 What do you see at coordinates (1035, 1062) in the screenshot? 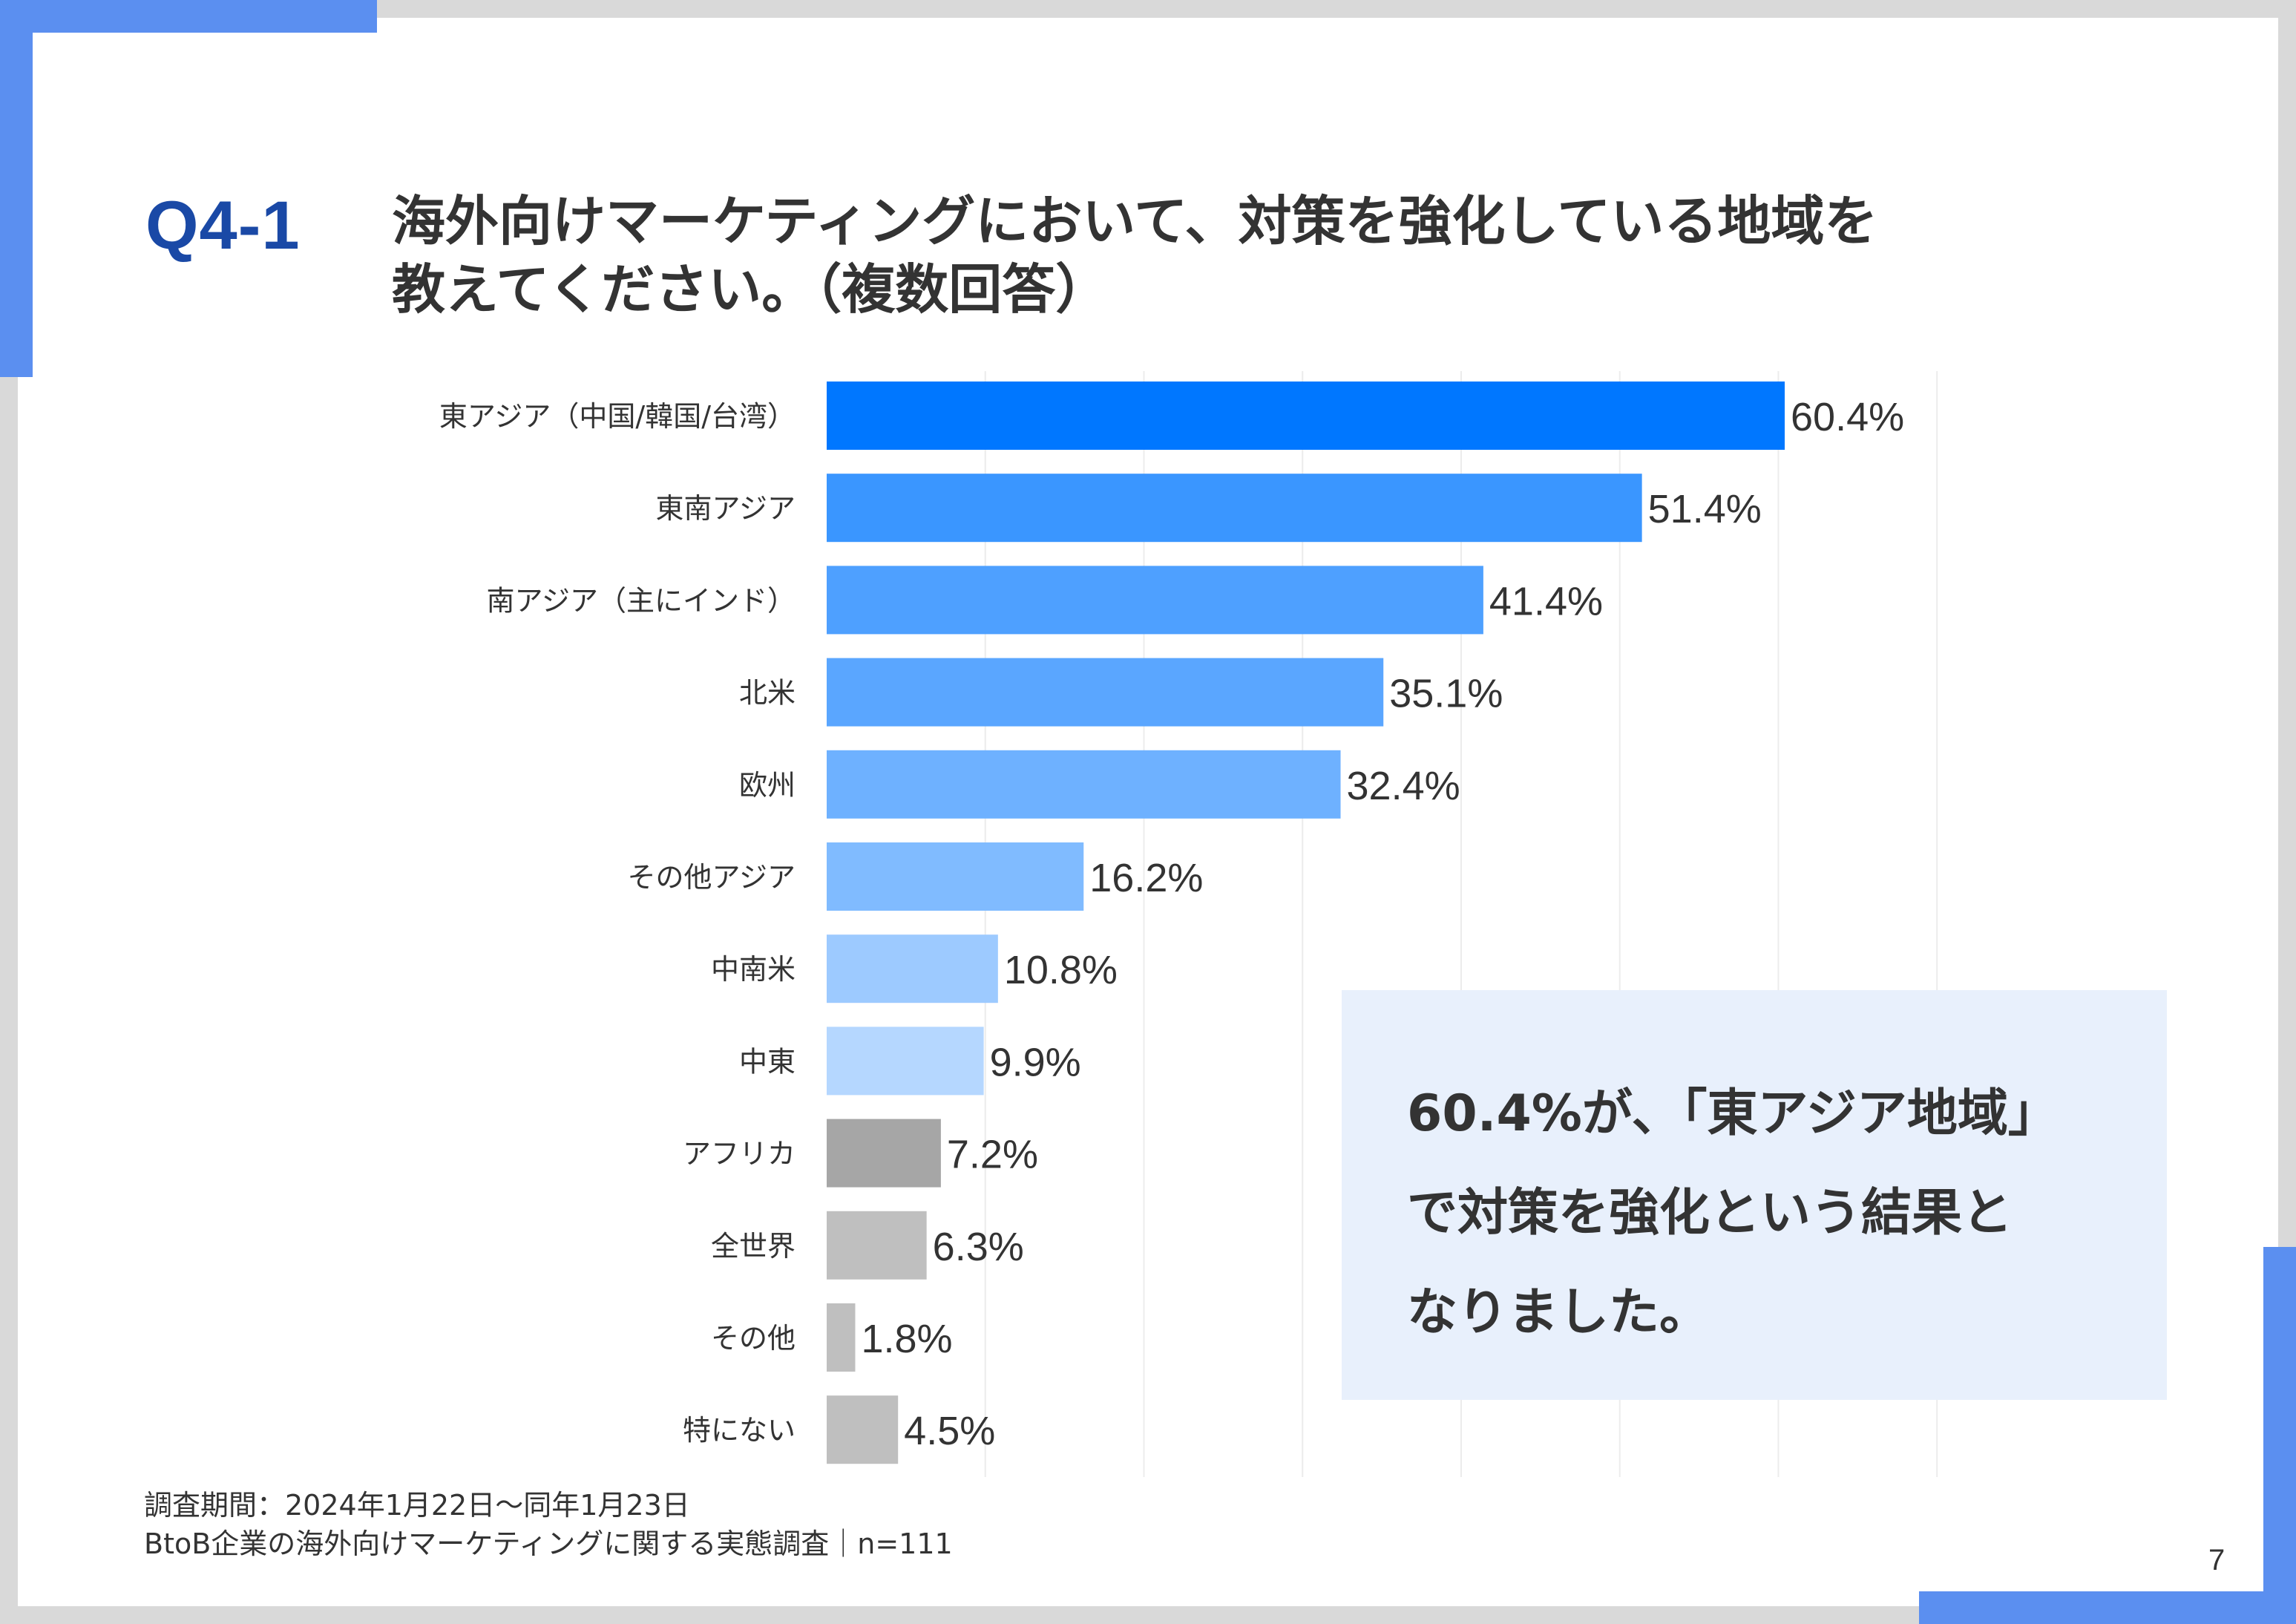
I see `value-label: 9.9%` at bounding box center [1035, 1062].